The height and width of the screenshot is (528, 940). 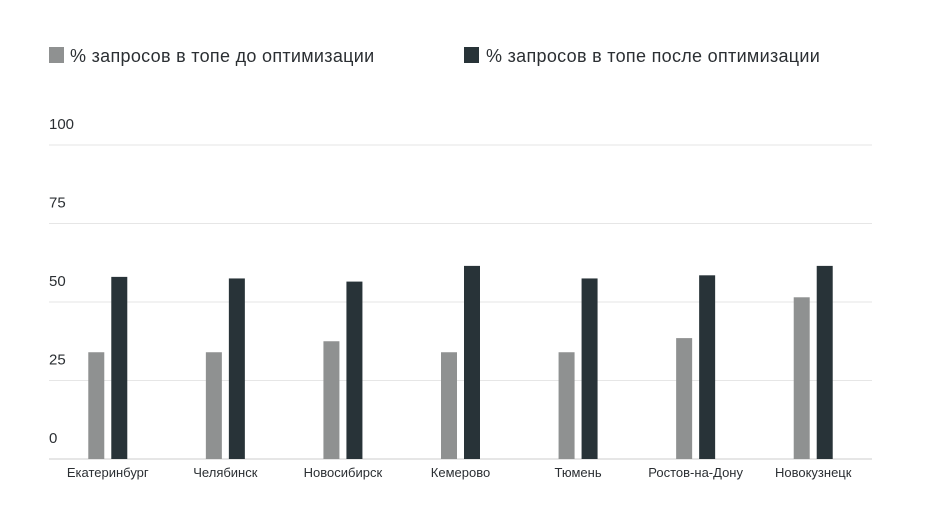 What do you see at coordinates (225, 472) in the screenshot?
I see `x-category-label: Челябинск` at bounding box center [225, 472].